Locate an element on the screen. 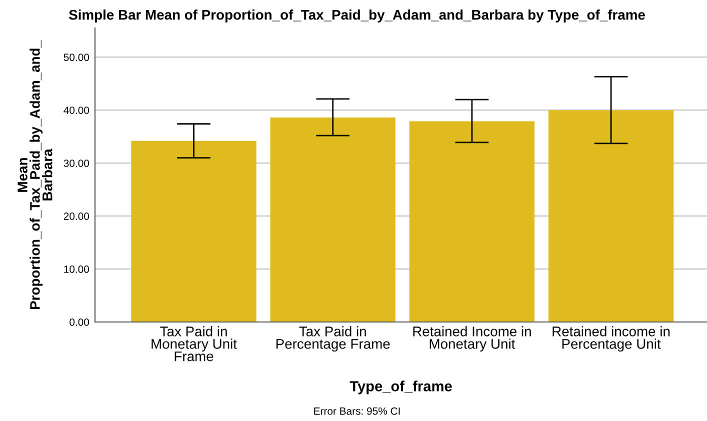 This screenshot has width=707, height=421. y-tick-label: 0.00 is located at coordinates (80, 322).